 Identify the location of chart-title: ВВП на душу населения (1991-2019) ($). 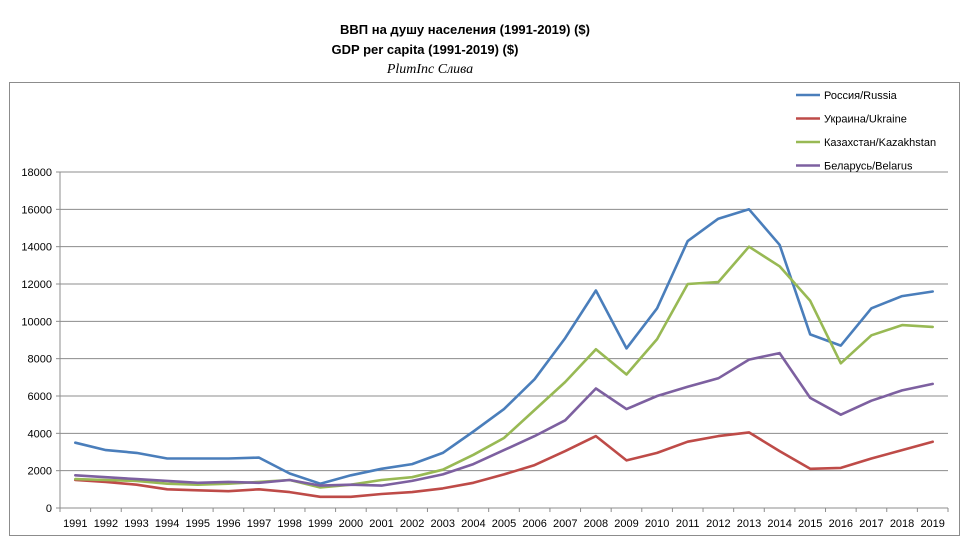
(465, 29).